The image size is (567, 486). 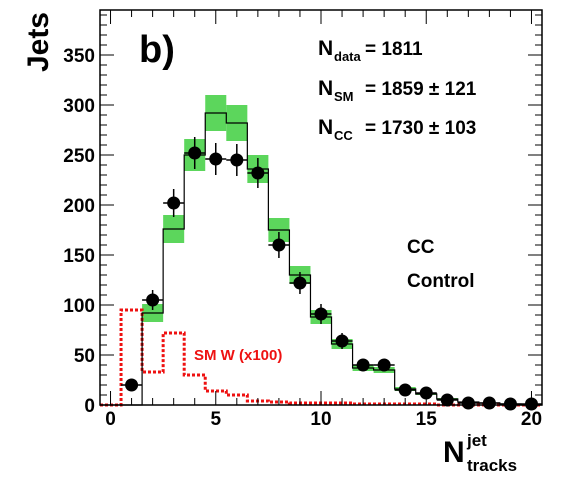 What do you see at coordinates (348, 56) in the screenshot?
I see `stat-n-data-subscript: data` at bounding box center [348, 56].